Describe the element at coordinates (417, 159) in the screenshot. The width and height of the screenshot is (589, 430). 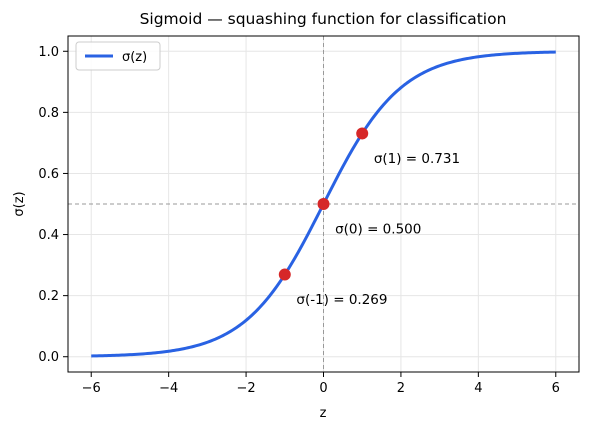
I see `highlight-point-label-2: σ(1) = 0.731` at that location.